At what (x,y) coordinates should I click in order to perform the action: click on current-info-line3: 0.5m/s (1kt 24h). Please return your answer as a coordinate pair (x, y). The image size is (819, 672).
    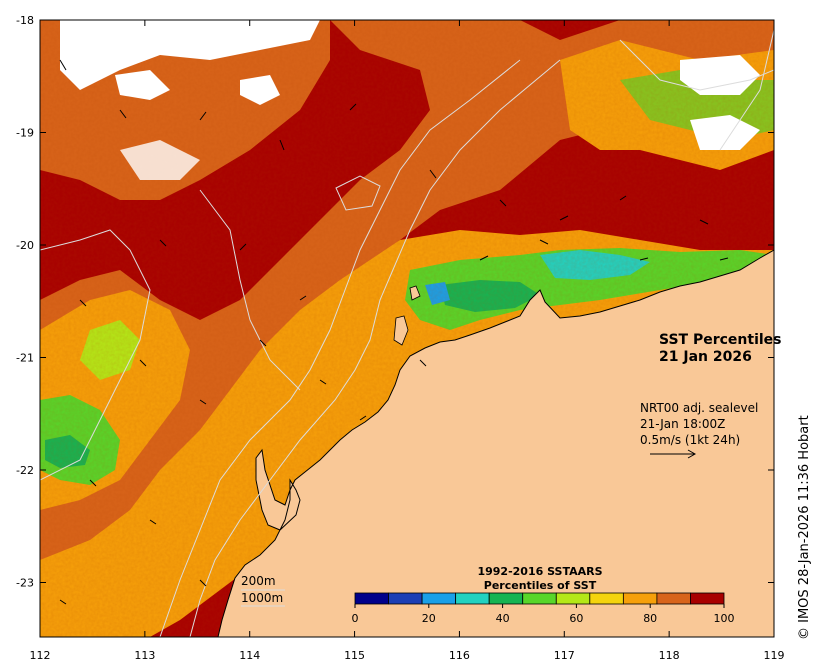
    Looking at the image, I should click on (690, 440).